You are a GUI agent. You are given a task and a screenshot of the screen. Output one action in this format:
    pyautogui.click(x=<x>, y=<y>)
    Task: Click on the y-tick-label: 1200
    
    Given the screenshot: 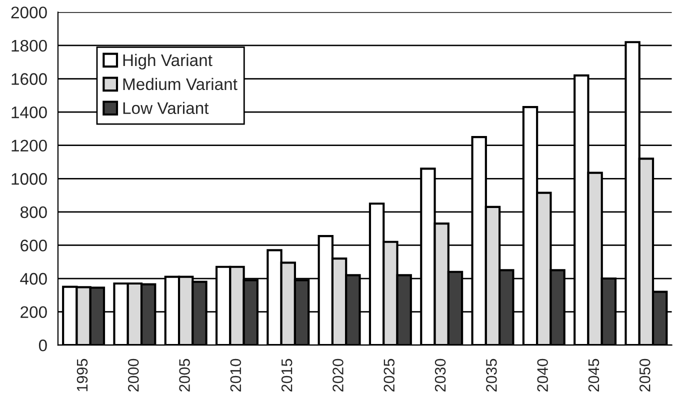 What is the action you would take?
    pyautogui.click(x=29, y=146)
    